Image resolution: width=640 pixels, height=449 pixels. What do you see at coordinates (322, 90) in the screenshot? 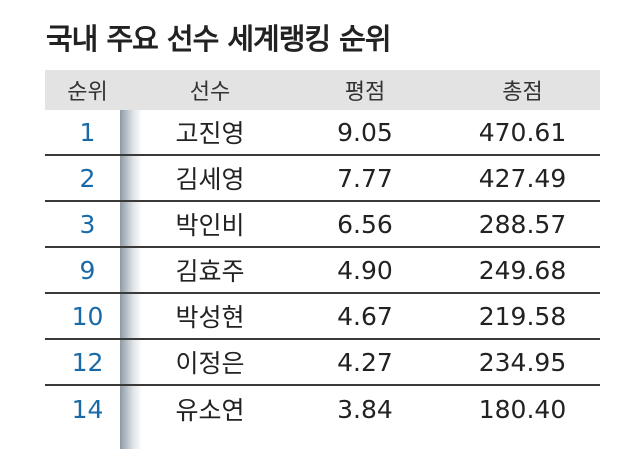
I see `header-row: 순위 선수 평점 총점` at bounding box center [322, 90].